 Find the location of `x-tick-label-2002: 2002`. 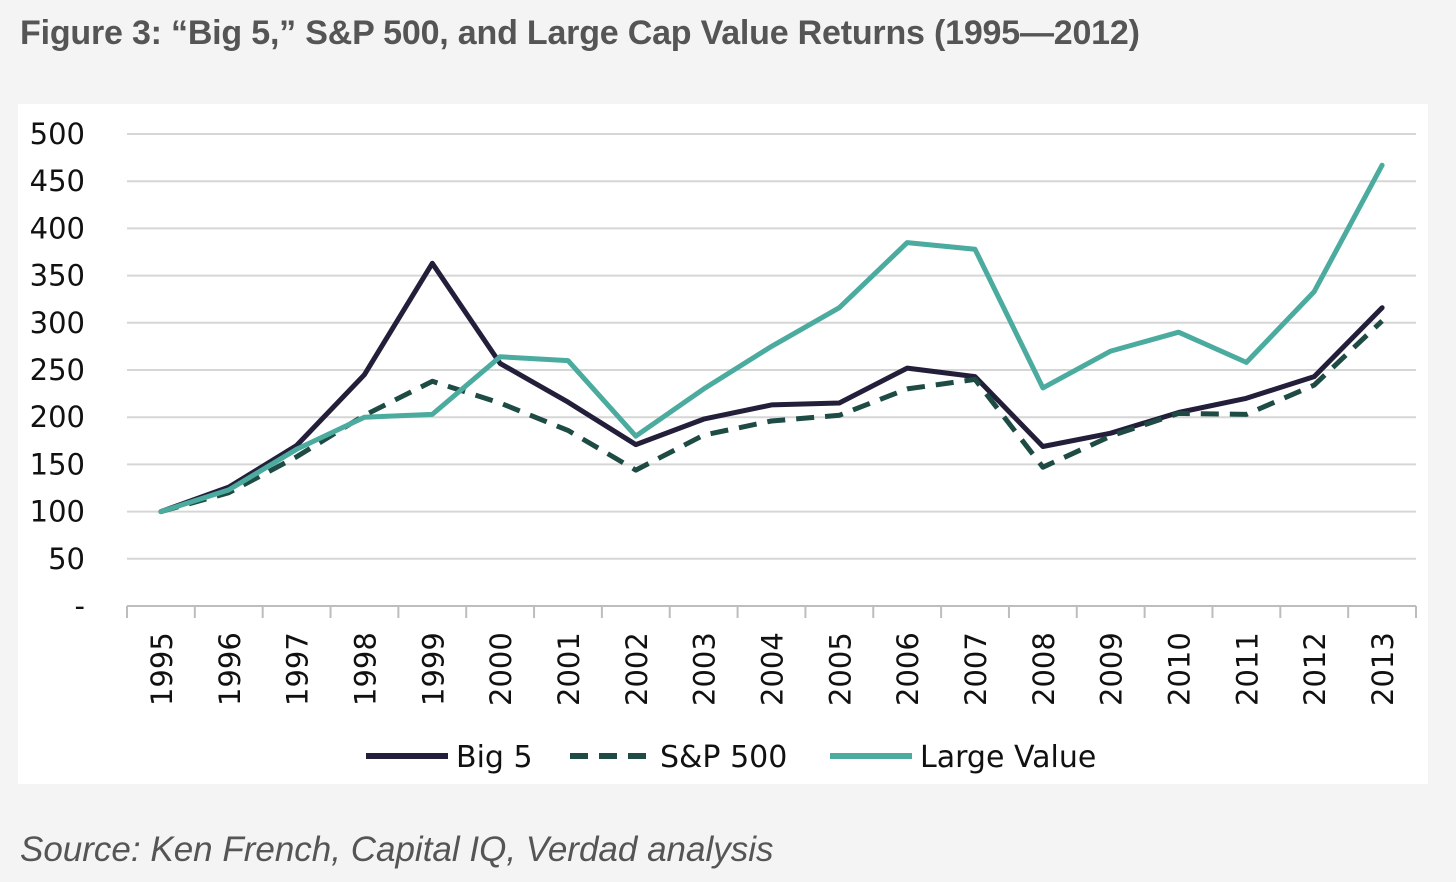

x-tick-label-2002: 2002 is located at coordinates (637, 669).